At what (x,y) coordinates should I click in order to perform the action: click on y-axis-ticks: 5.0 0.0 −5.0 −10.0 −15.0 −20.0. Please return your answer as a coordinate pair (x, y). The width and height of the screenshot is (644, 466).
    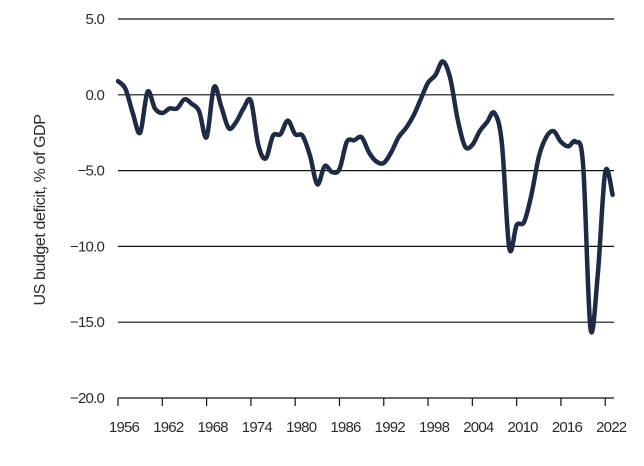
    Looking at the image, I should click on (87, 209).